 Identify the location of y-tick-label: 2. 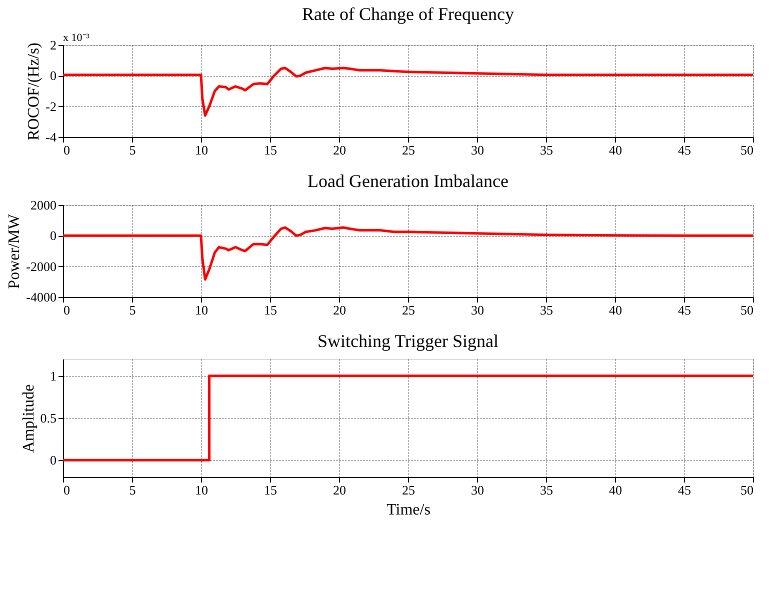
(53, 45).